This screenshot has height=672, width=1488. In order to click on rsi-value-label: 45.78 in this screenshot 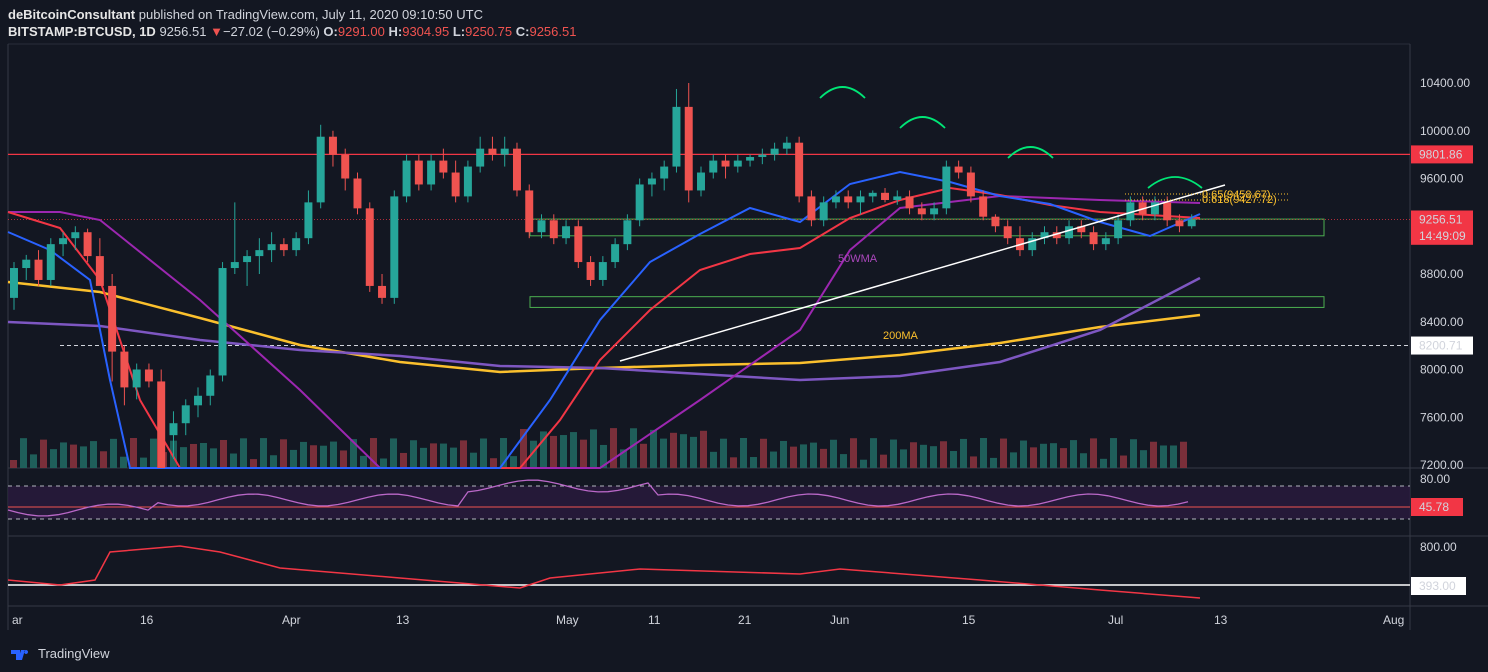, I will do `click(1434, 507)`.